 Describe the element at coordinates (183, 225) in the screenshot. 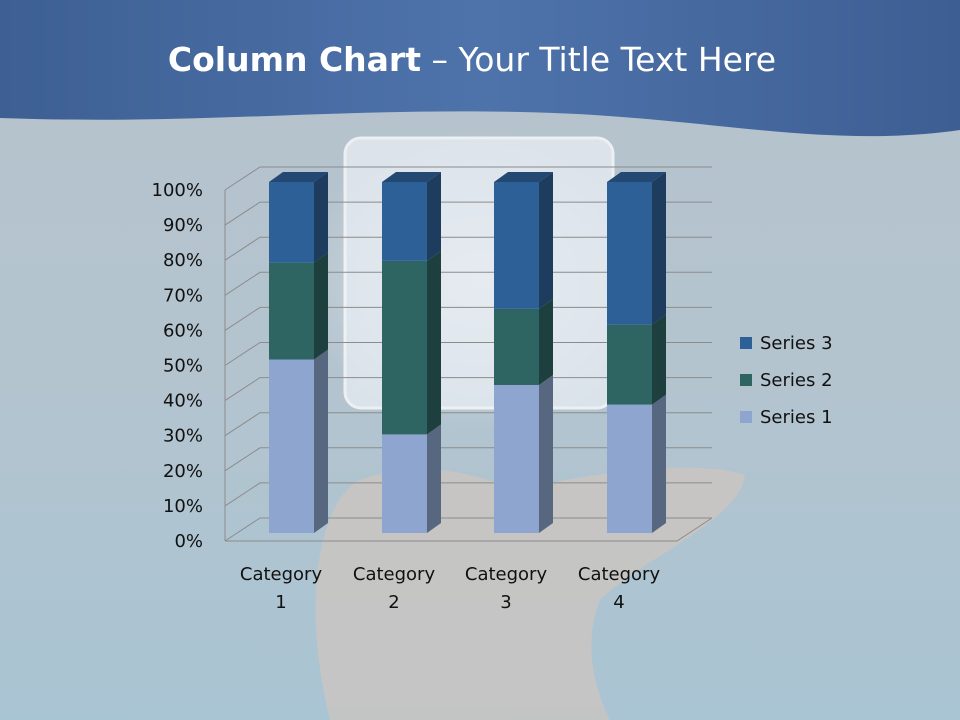

I see `y-tick-label: 90%` at that location.